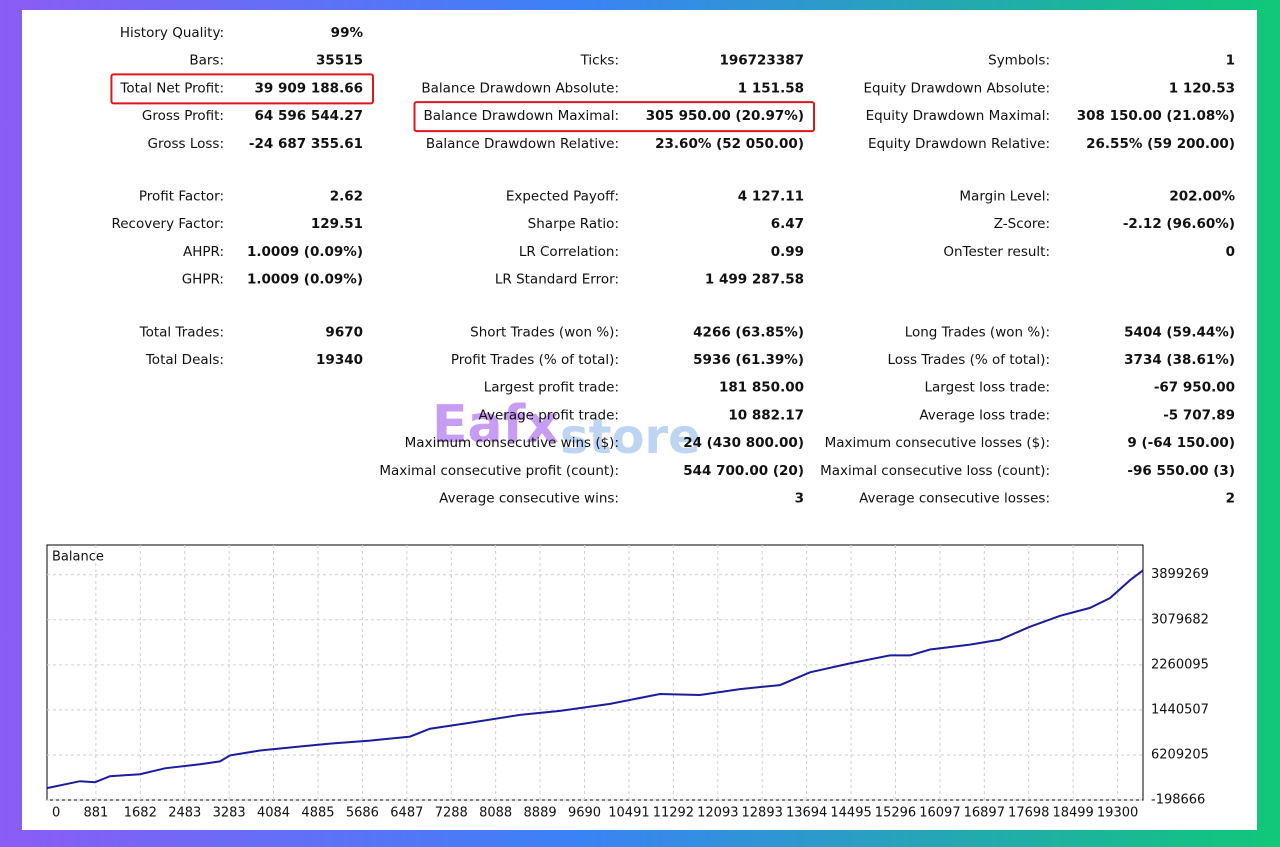  What do you see at coordinates (339, 61) in the screenshot?
I see `stat-value: 35515` at bounding box center [339, 61].